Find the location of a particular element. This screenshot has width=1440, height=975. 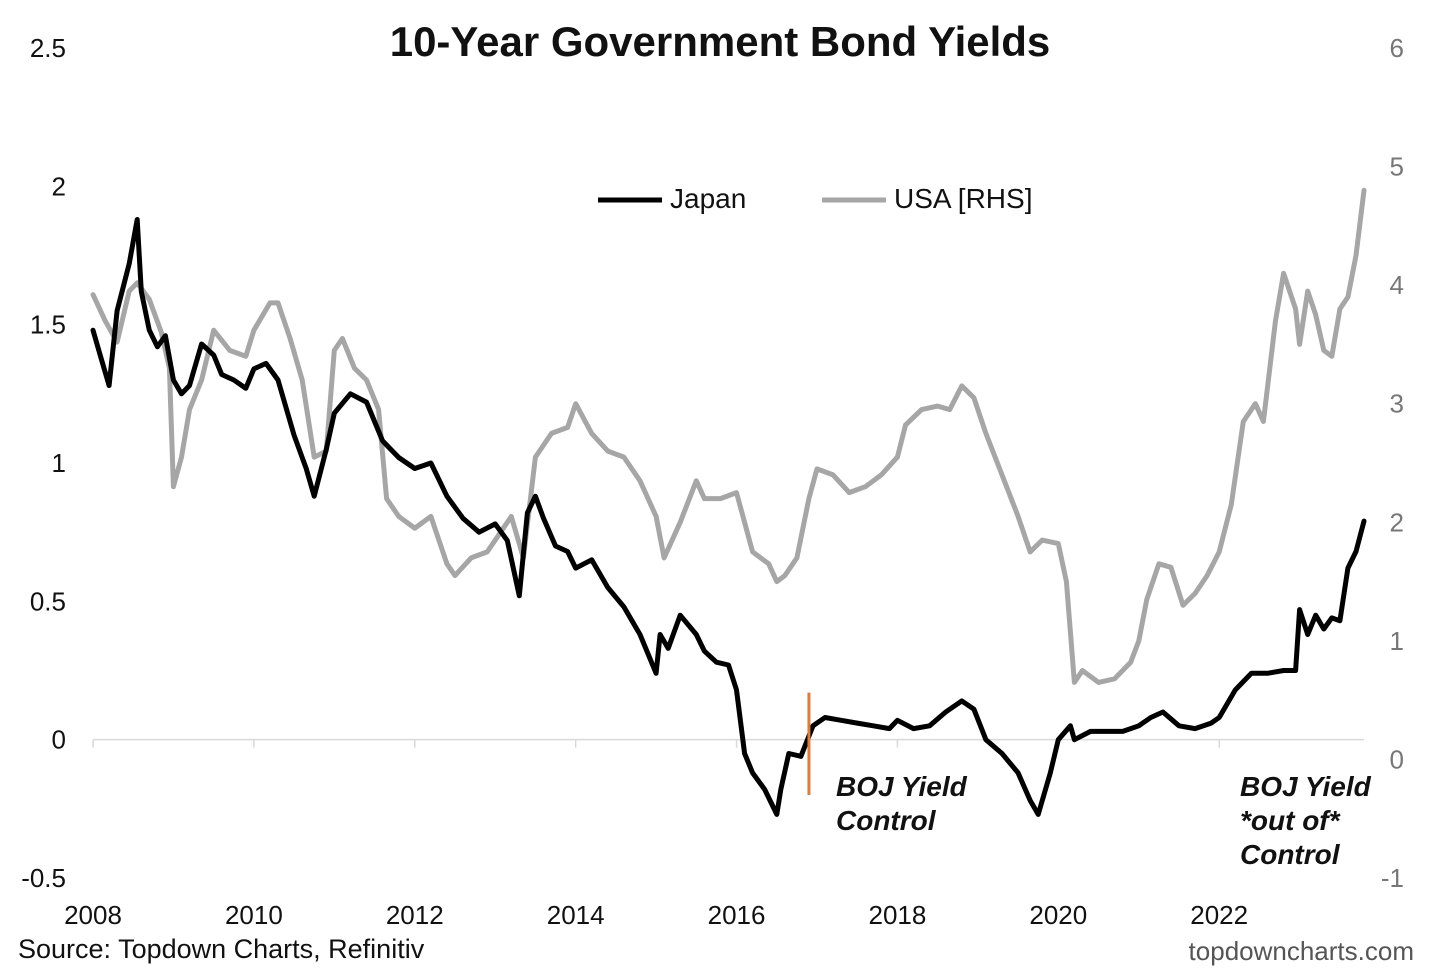

legend-label-usa: USA [RHS] is located at coordinates (963, 198).